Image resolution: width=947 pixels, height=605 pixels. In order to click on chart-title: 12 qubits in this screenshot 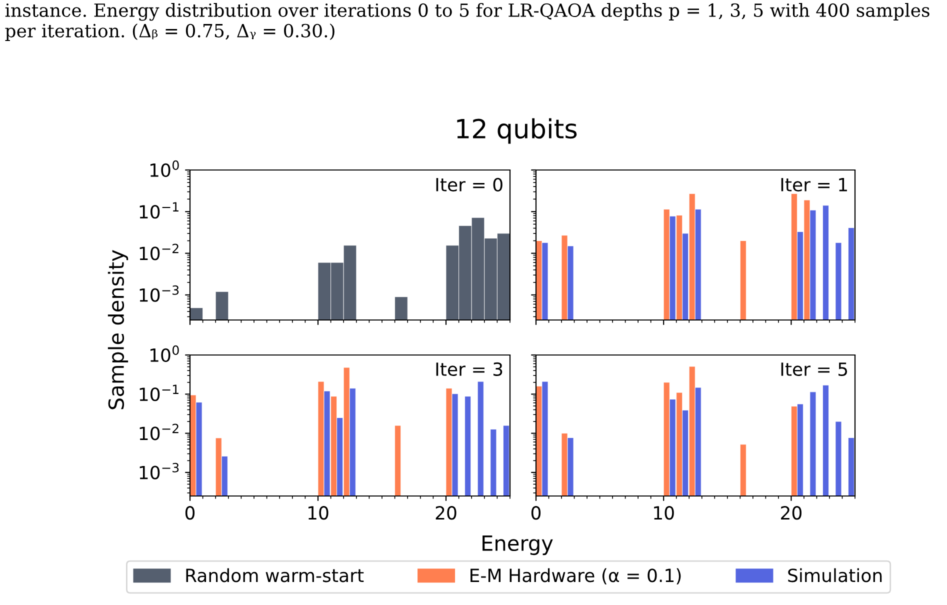, I will do `click(517, 131)`.